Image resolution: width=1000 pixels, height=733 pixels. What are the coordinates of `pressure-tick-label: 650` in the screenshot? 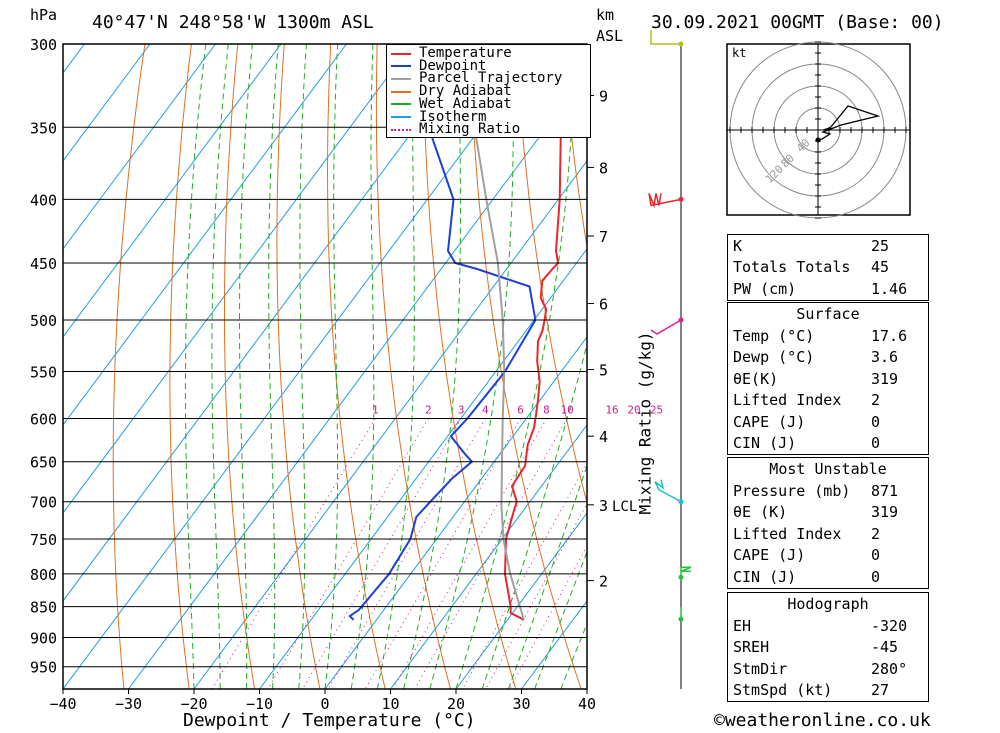 It's located at (43, 463).